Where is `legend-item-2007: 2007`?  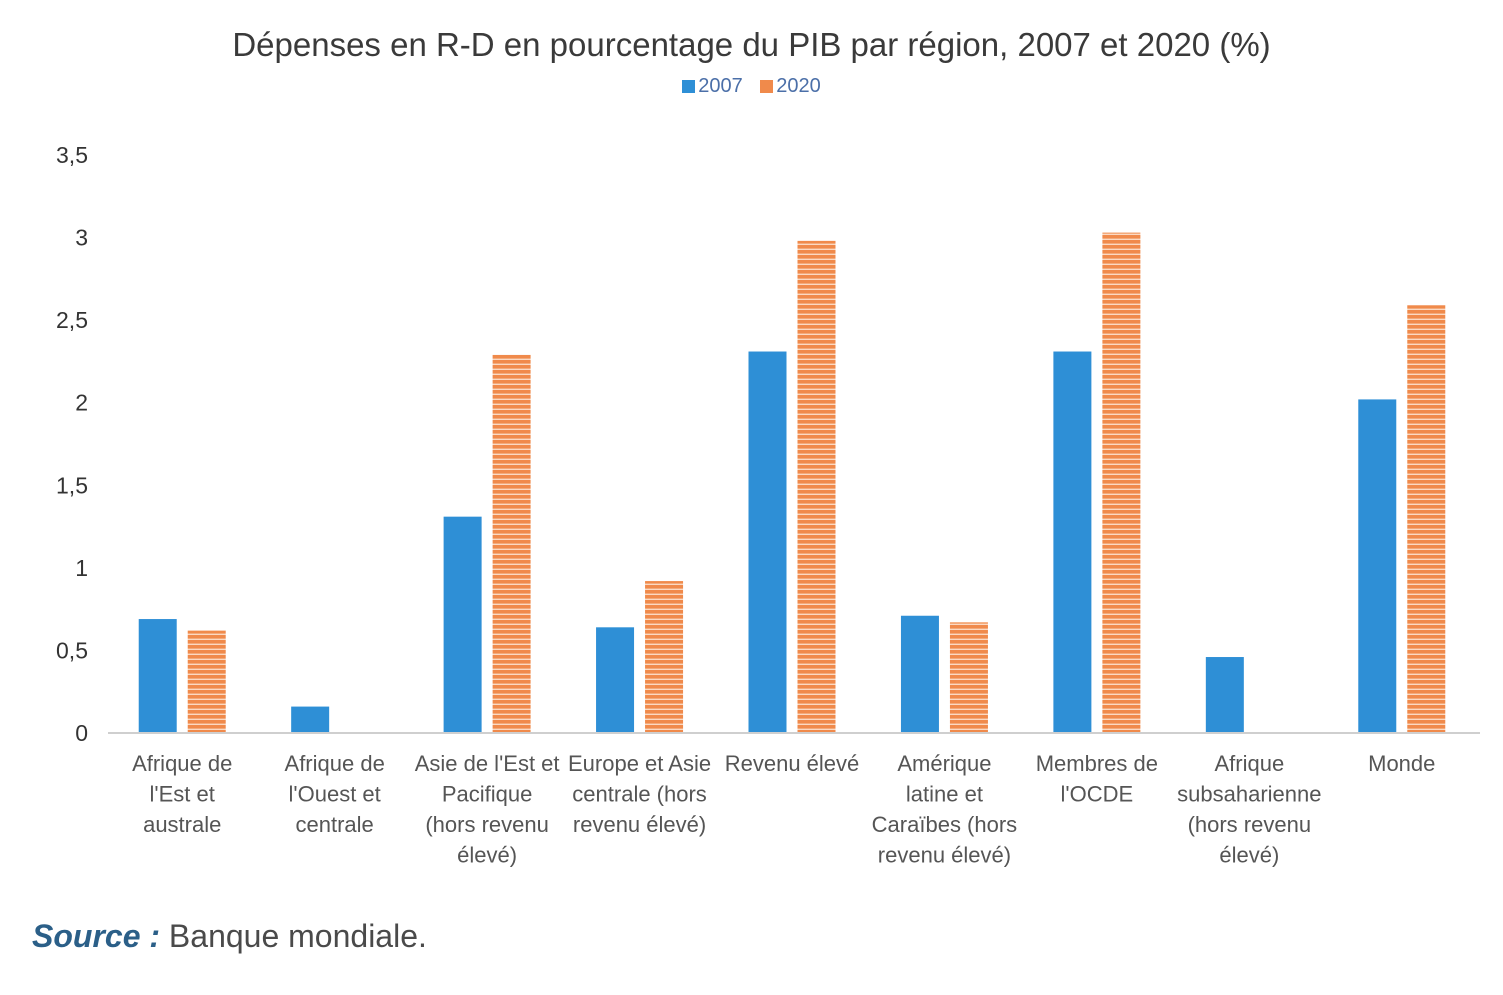
legend-item-2007: 2007 is located at coordinates (712, 86).